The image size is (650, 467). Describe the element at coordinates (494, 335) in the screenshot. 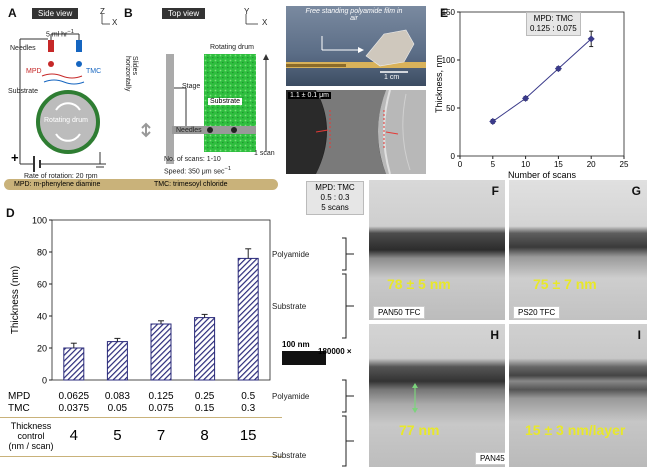

I see `panel-h-label: H` at that location.